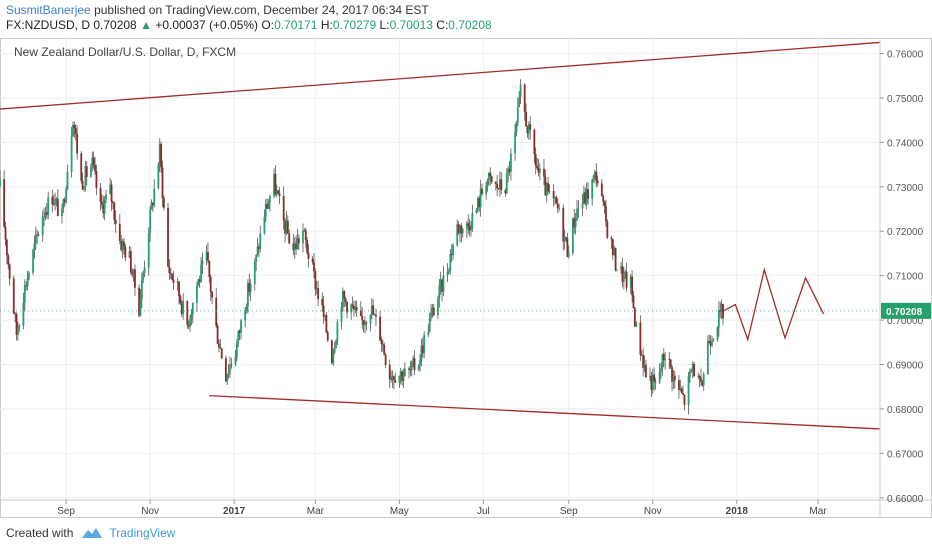  Describe the element at coordinates (545, 412) in the screenshot. I see `trendline-lower-channel` at that location.